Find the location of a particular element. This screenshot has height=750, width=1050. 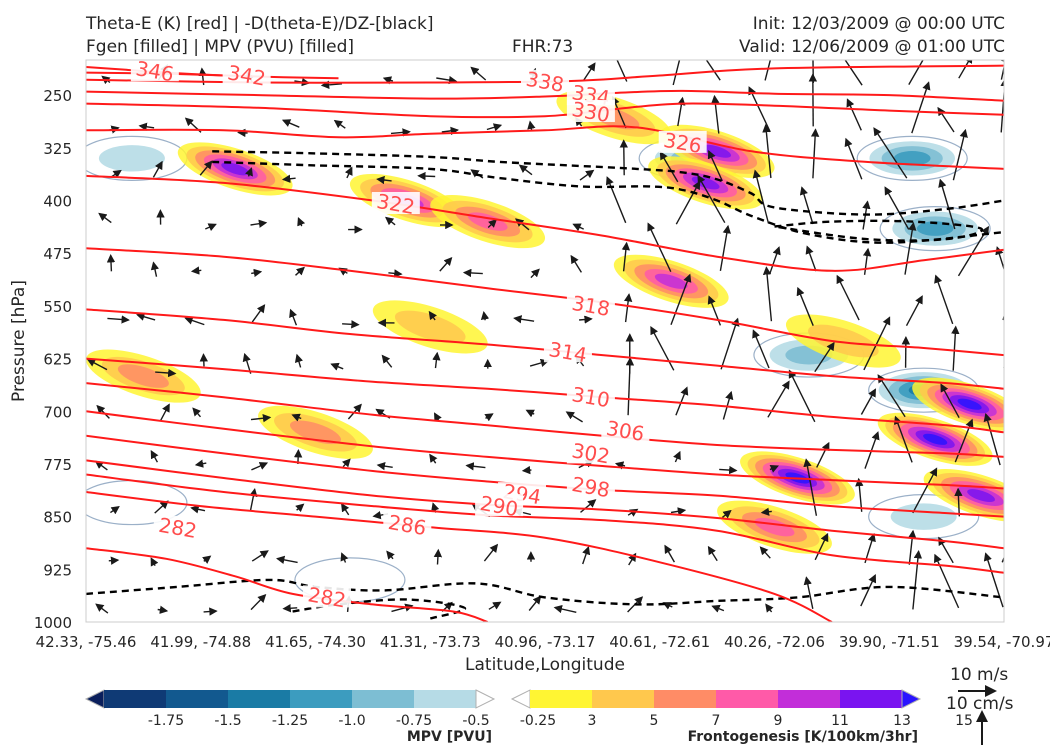

x-tick-label: 41.31, -73.73 is located at coordinates (430, 642).